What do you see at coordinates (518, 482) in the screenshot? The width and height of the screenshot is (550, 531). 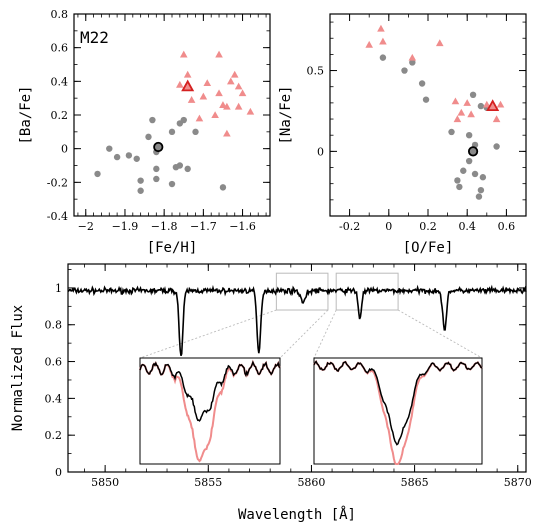 I see `x-tick-label: 5870` at bounding box center [518, 482].